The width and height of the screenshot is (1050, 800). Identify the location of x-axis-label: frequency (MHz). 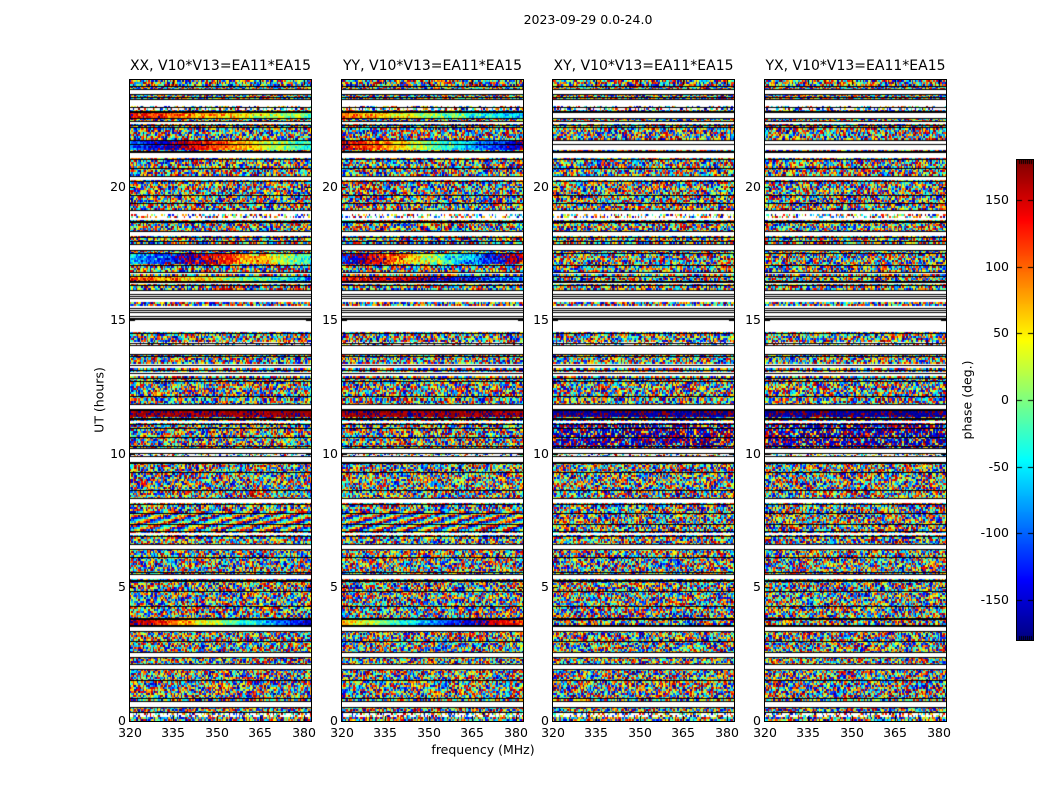
(483, 749).